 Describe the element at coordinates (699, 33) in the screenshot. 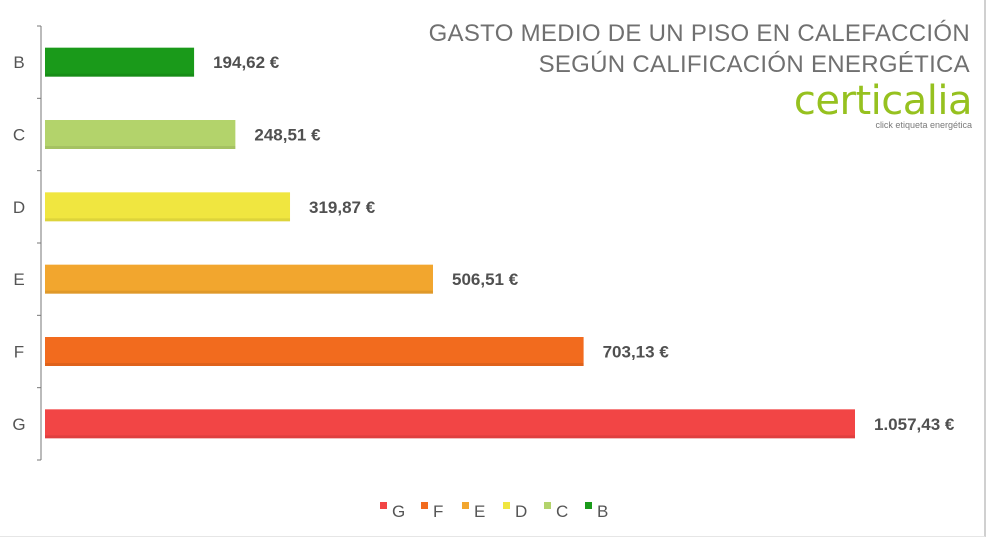

I see `chart-title: GASTO MEDIO DE UN PISO EN CALEFACCIÓN` at that location.